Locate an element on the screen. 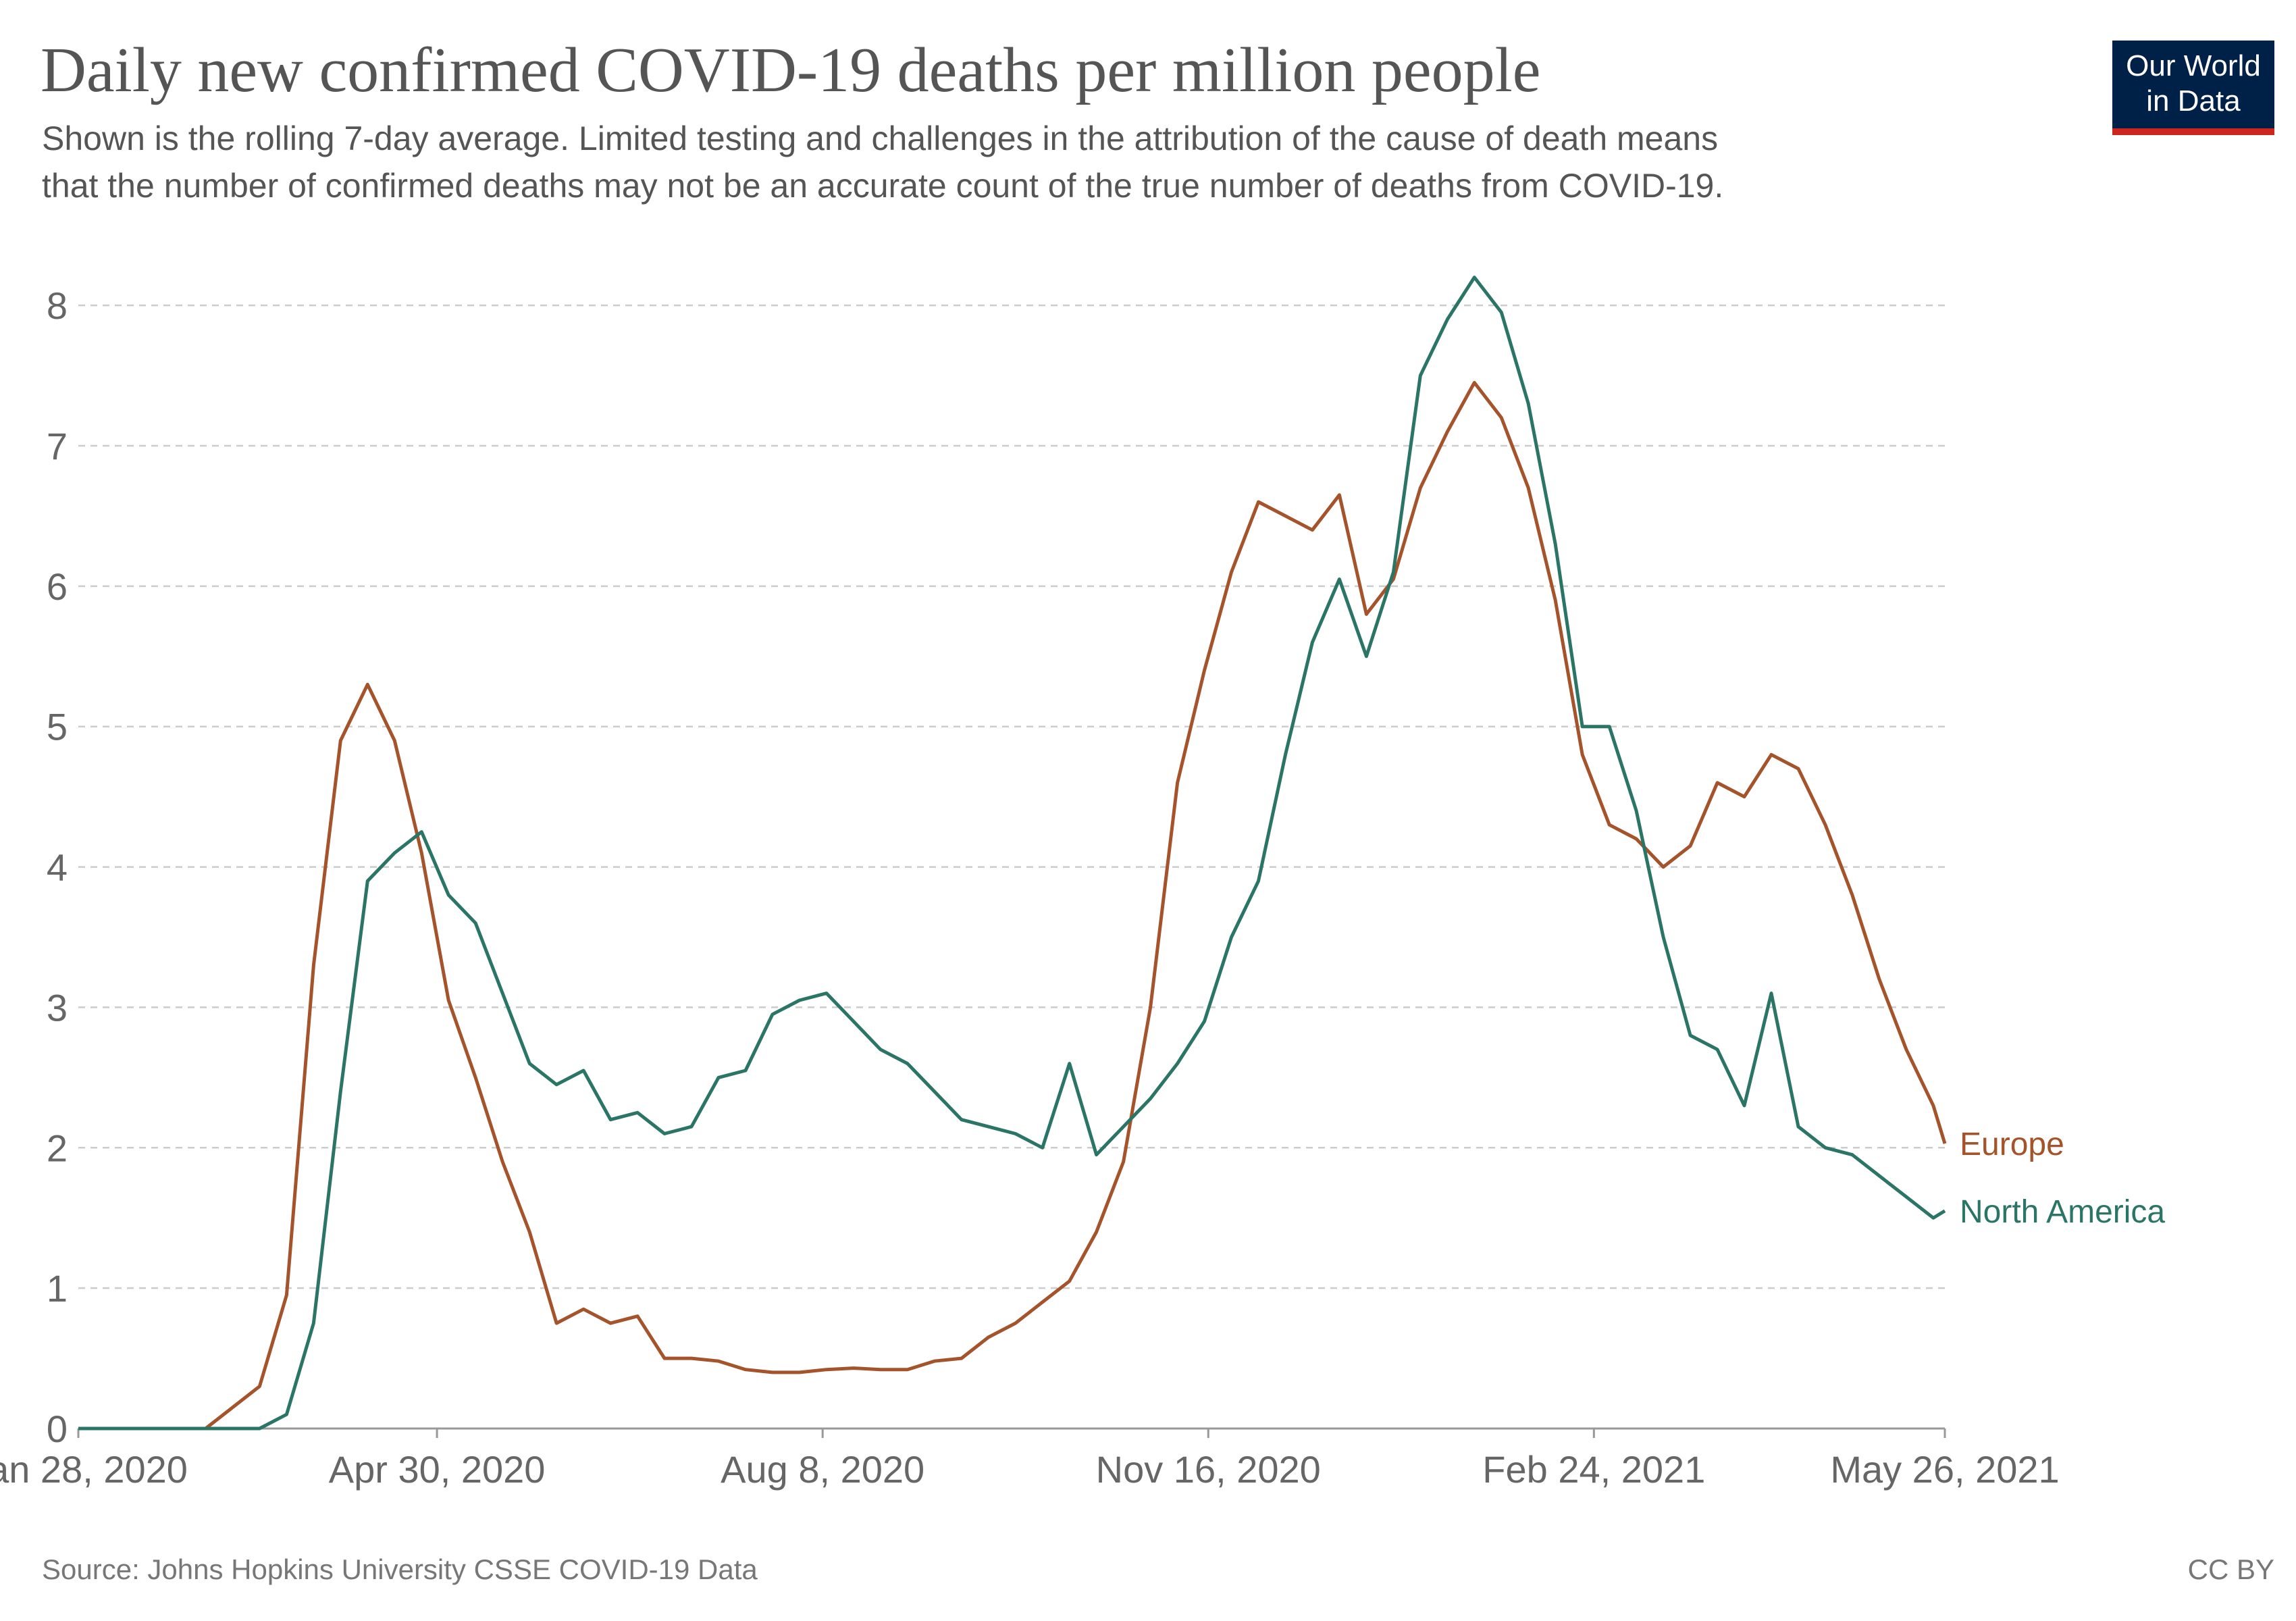  y-tick-label: 7 is located at coordinates (57, 446).